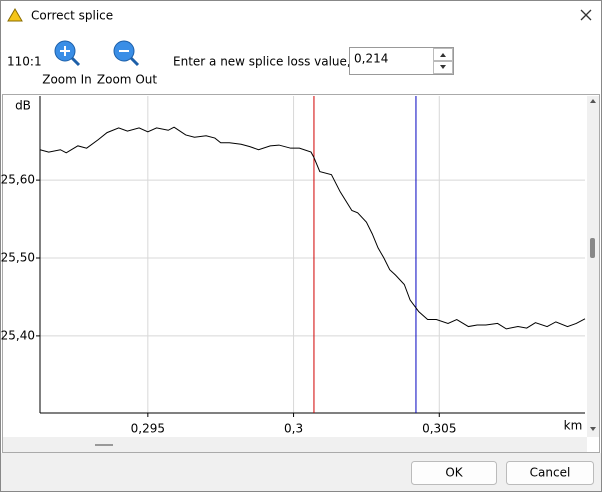 Image resolution: width=602 pixels, height=492 pixels. Describe the element at coordinates (104, 445) in the screenshot. I see `horizontal-scroll-thumb` at that location.